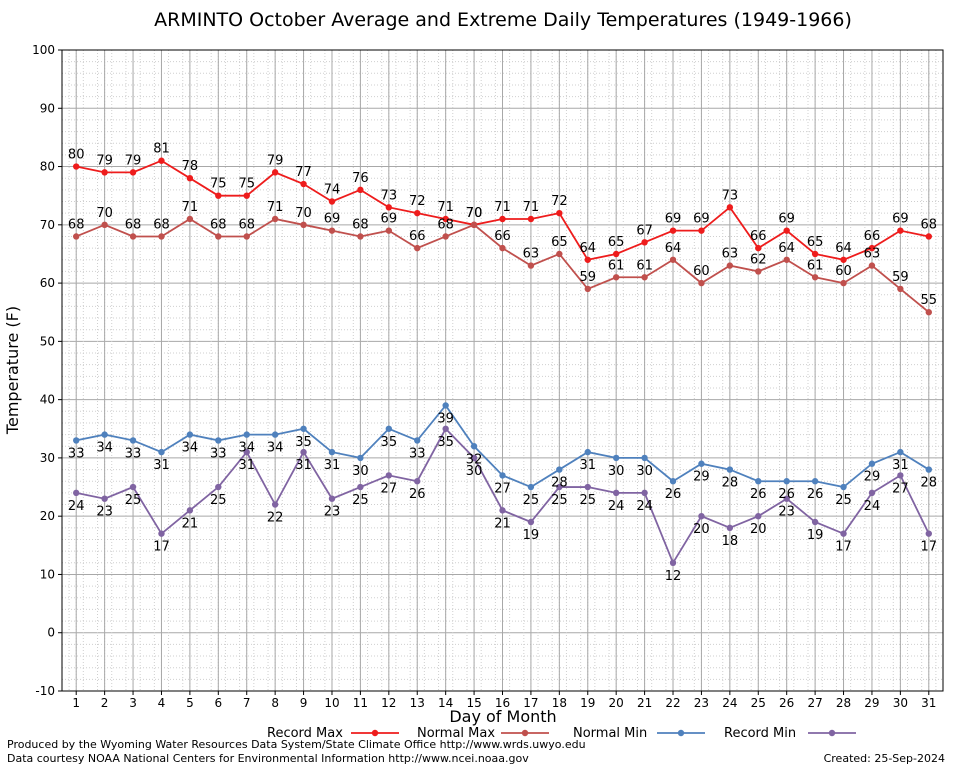  I want to click on data-label-record-max: 66, so click(758, 236).